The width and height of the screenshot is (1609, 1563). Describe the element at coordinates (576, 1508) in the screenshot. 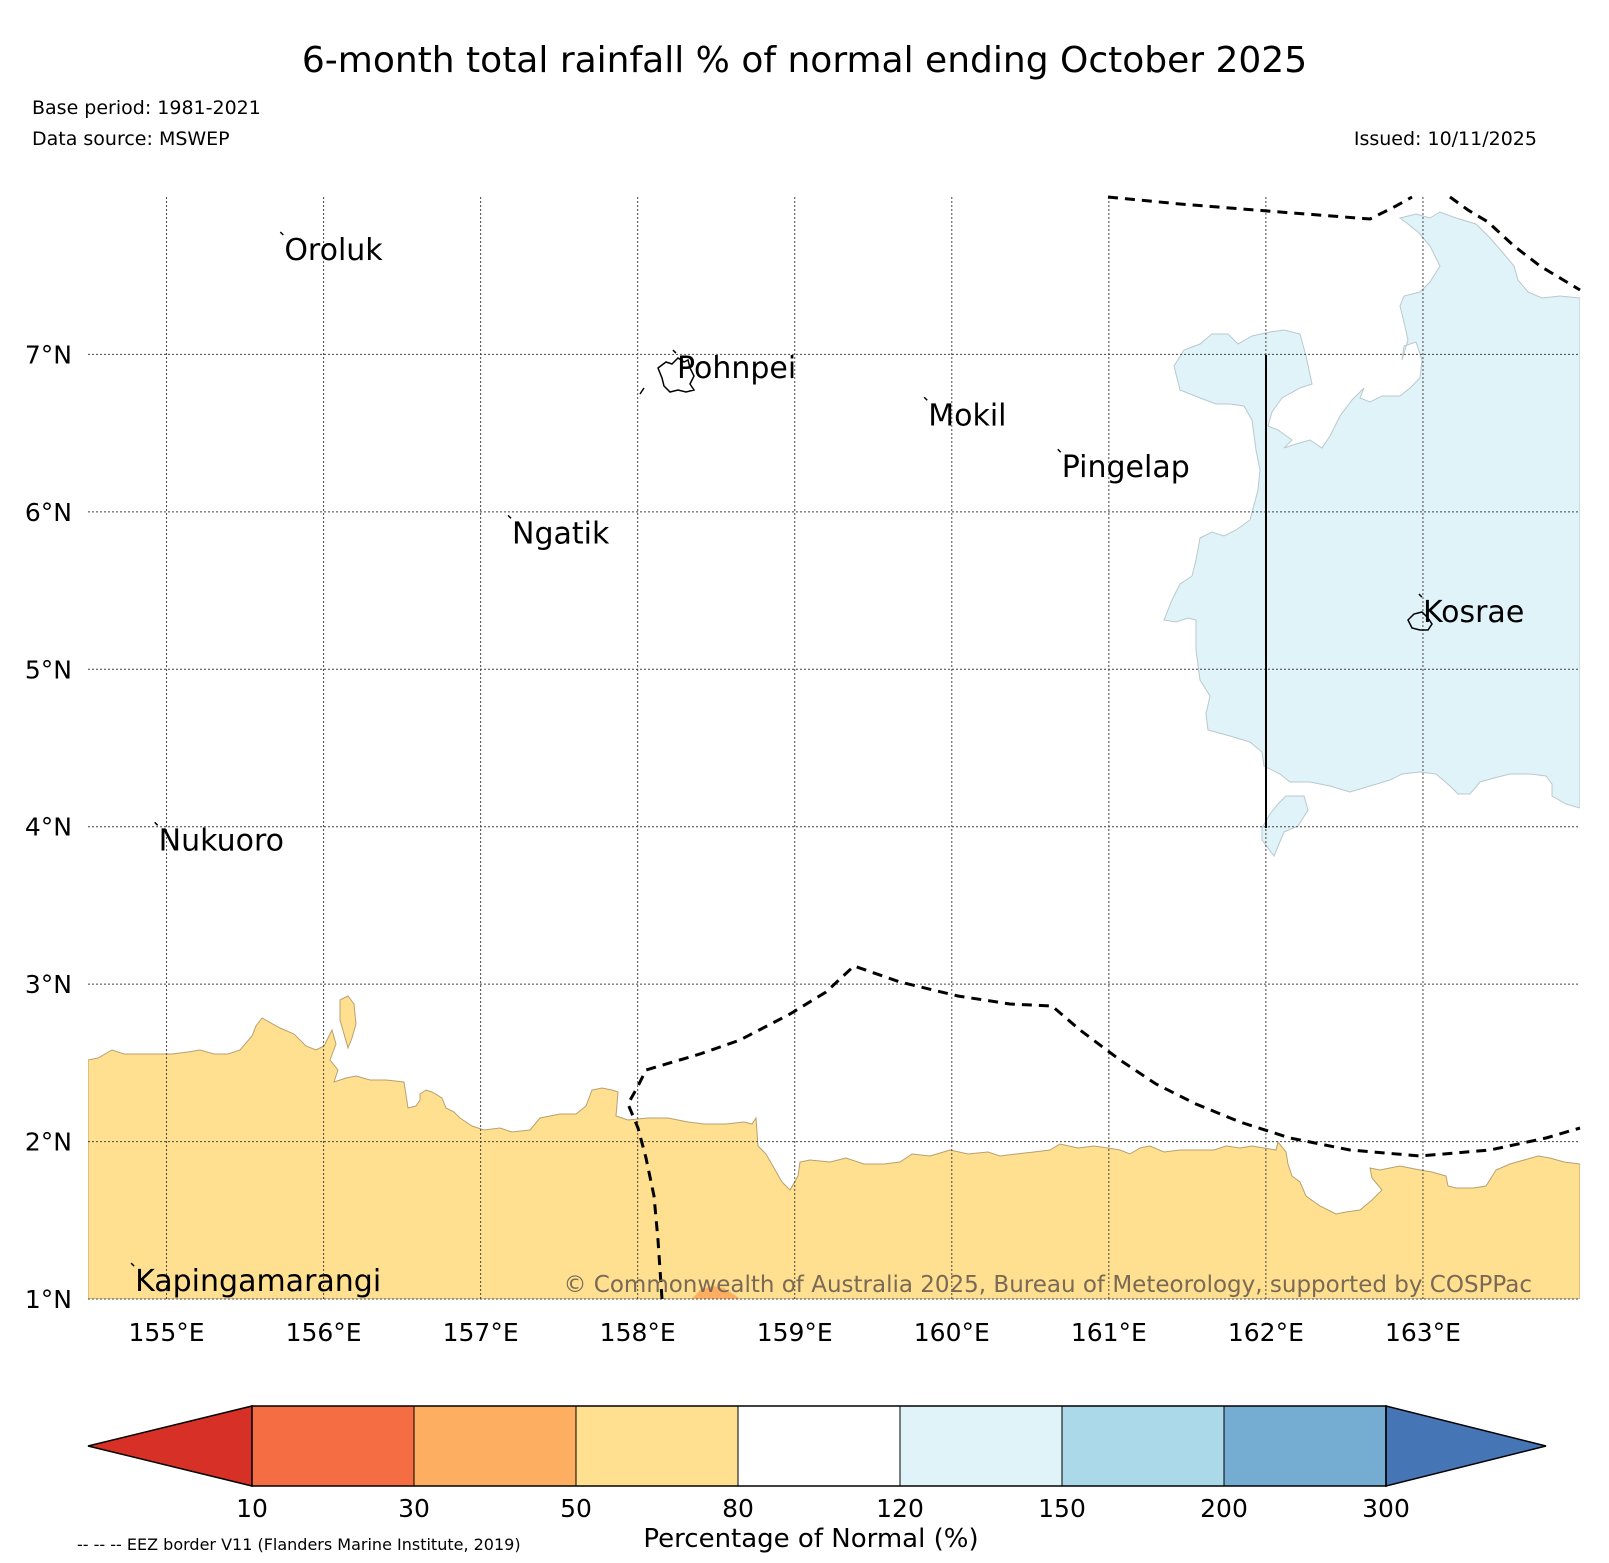

I see `colorbar-tick-label: 50` at that location.